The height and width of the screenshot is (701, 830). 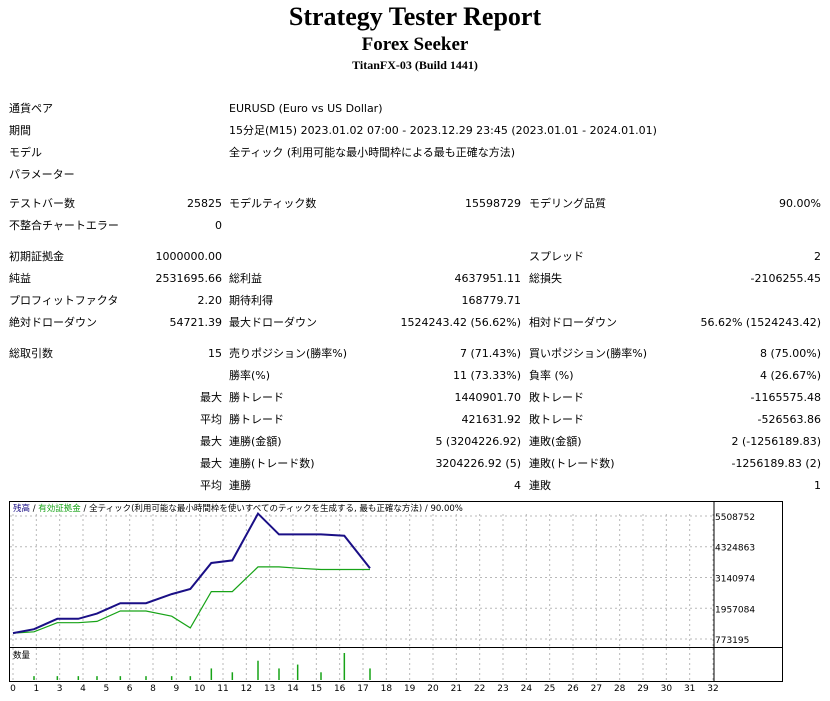 What do you see at coordinates (256, 397) in the screenshot?
I see `largest-win-label: 勝トレード` at bounding box center [256, 397].